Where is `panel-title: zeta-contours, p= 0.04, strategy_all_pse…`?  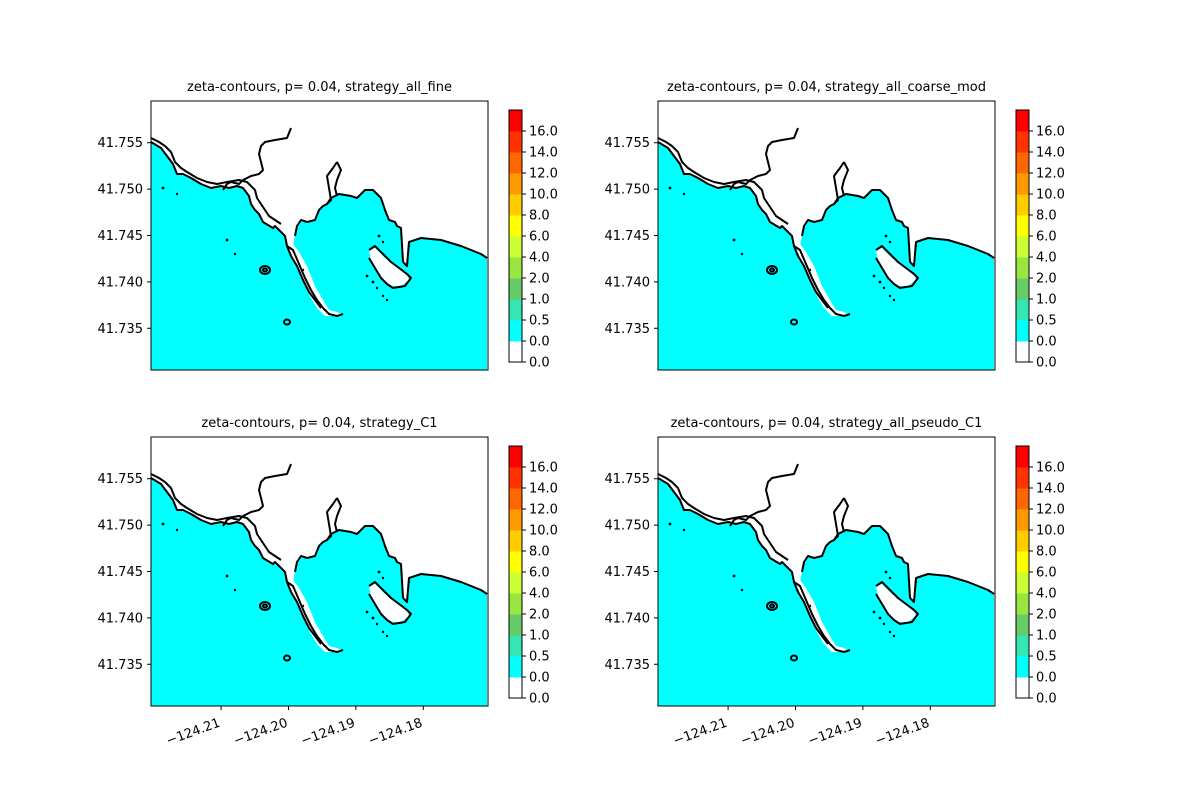 panel-title: zeta-contours, p= 0.04, strategy_all_pse… is located at coordinates (827, 423).